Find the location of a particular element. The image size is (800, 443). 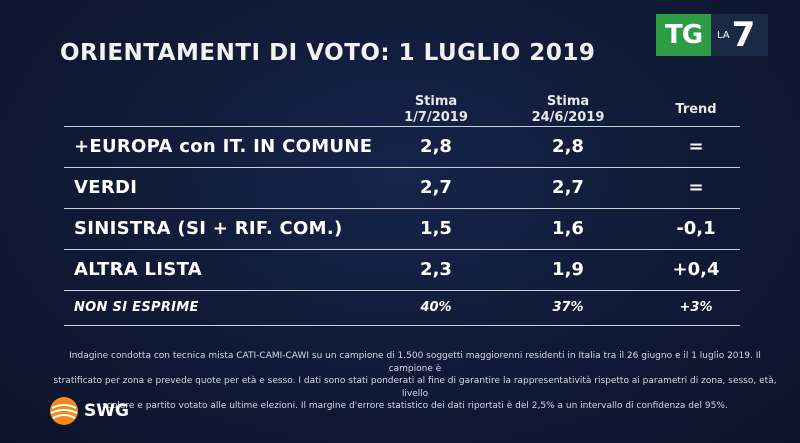

la7-logo: LA 7 is located at coordinates (739, 35).